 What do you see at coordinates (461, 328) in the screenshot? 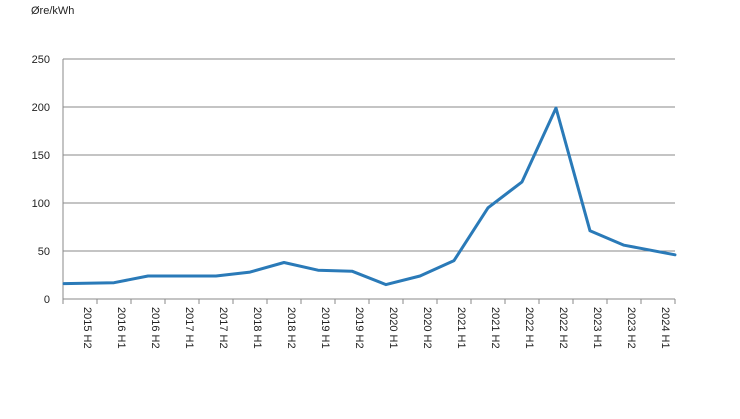
I see `x-tick-label: 2021 H1` at bounding box center [461, 328].